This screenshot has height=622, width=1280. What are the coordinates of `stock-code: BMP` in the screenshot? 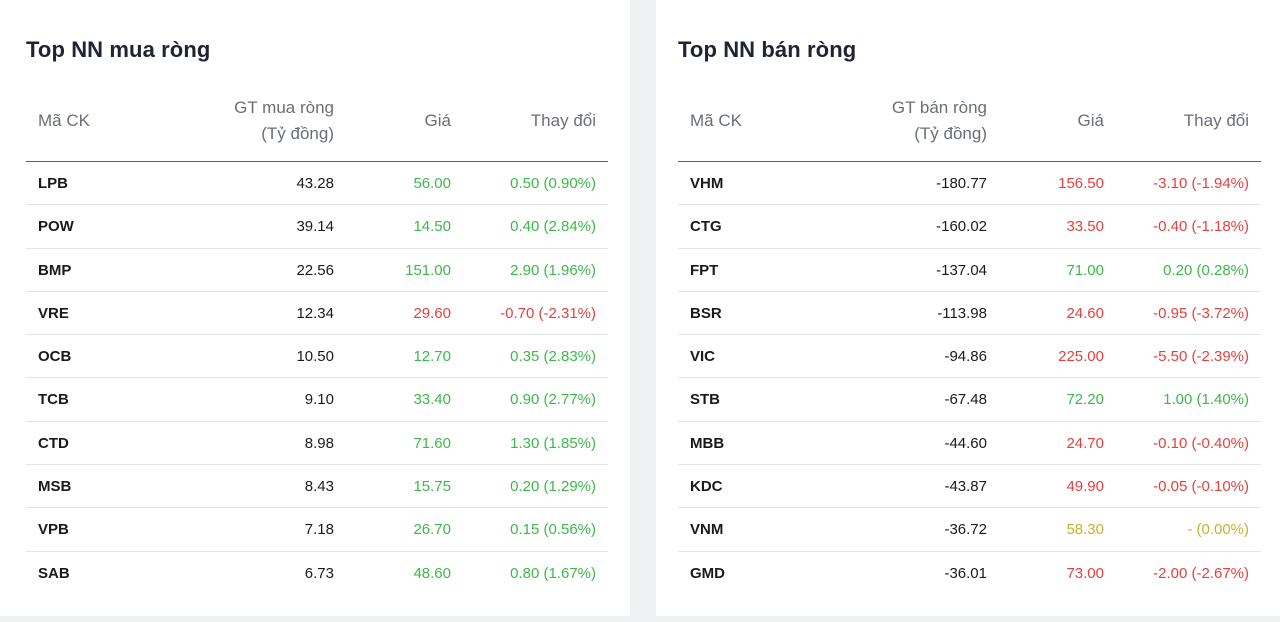 It's located at (55, 270).